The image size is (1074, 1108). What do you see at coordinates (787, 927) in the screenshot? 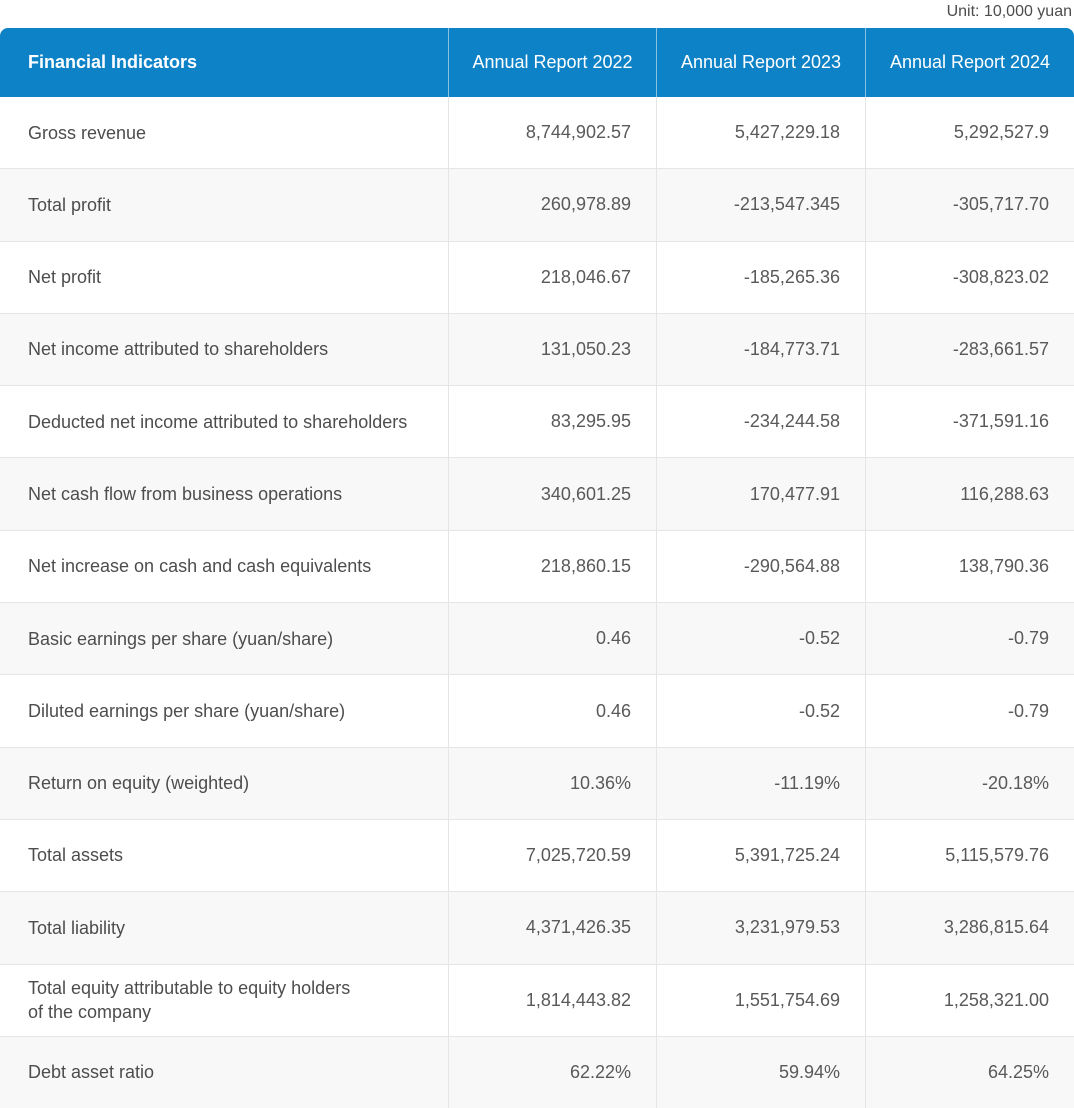
I see `value-2023: 3,231,979.53` at bounding box center [787, 927].